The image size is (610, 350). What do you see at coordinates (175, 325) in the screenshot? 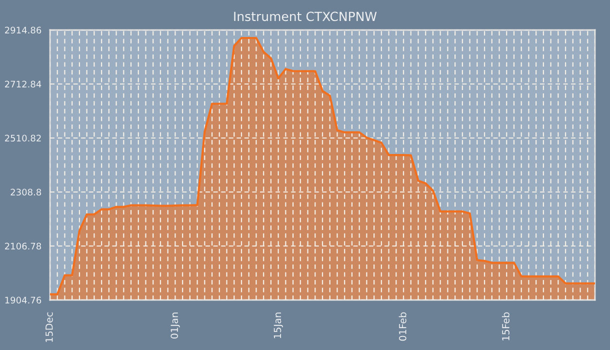
I see `x-tick-label: 01Jan` at bounding box center [175, 325].